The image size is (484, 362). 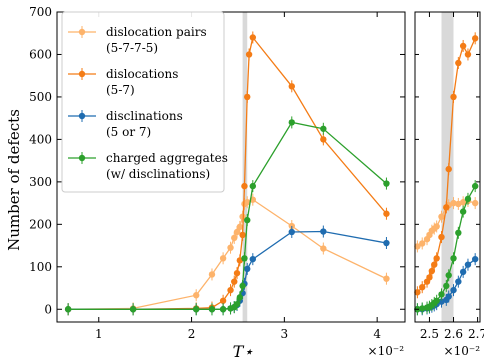 I want to click on legend-label-0-1: (5-7-7-5), so click(x=132, y=48).